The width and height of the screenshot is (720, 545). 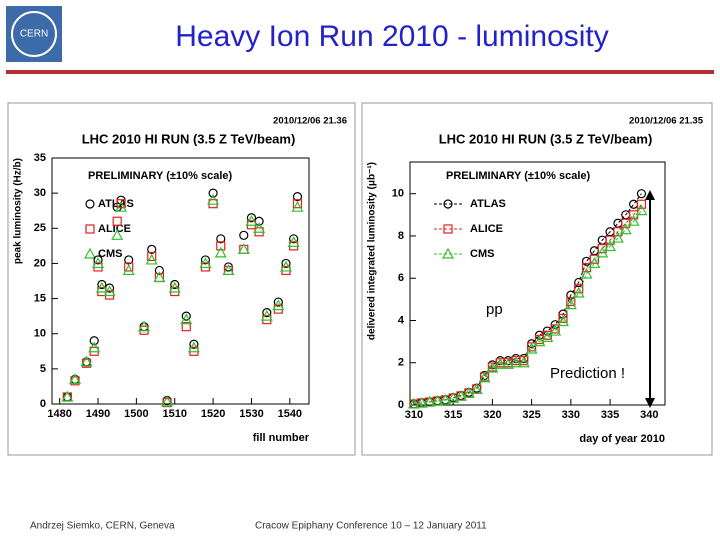 I want to click on y-tick-label: 20, so click(x=40, y=263).